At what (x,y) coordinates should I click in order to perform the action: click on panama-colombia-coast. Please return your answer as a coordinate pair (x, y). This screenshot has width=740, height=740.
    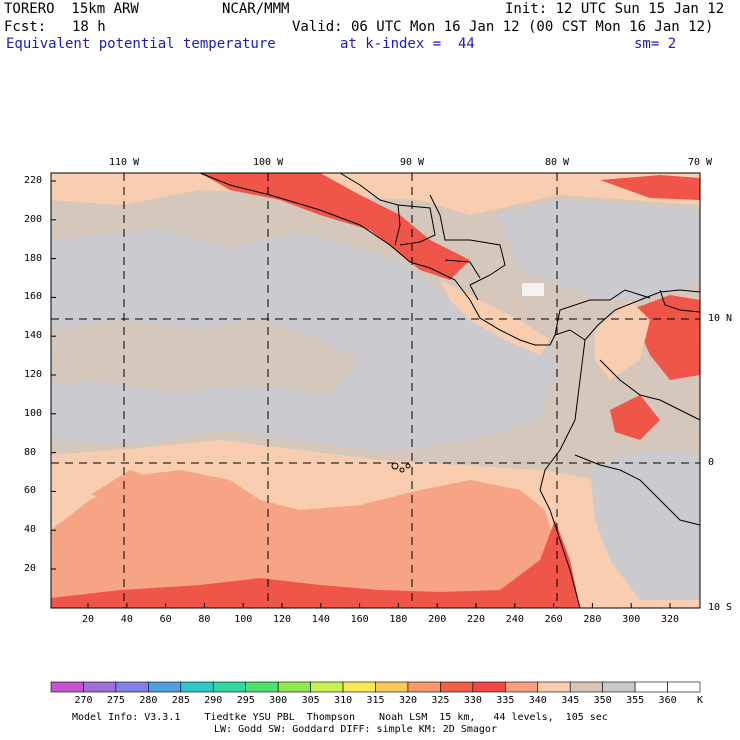
    Looking at the image, I should click on (602, 312).